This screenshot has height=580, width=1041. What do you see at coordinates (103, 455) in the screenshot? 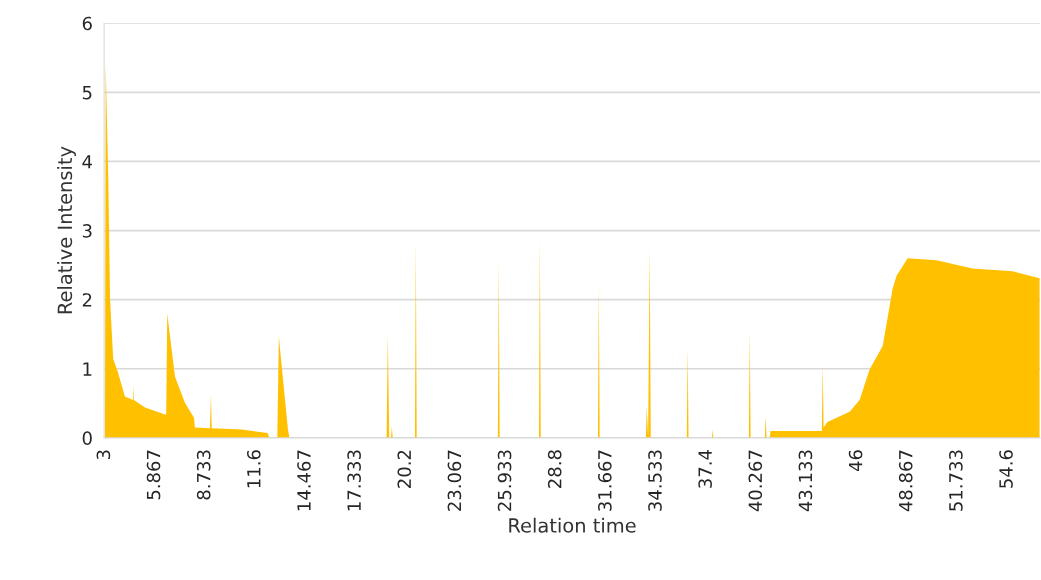
I see `x-tick-label: 3` at bounding box center [103, 455].